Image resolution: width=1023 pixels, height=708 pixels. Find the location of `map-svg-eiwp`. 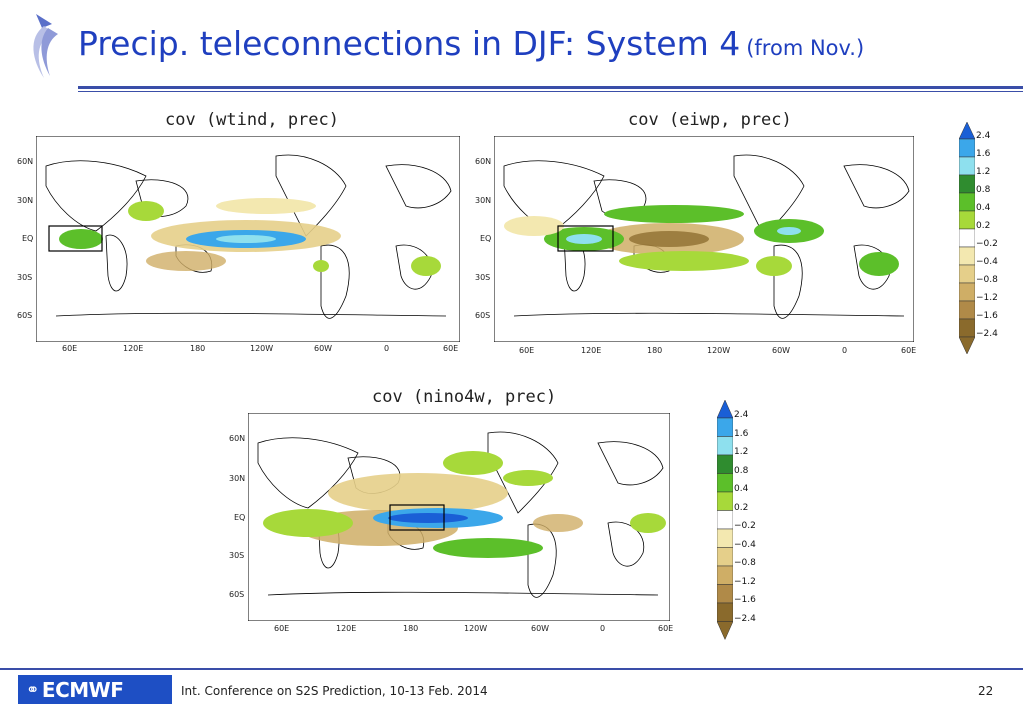

map-svg-eiwp is located at coordinates (704, 239).